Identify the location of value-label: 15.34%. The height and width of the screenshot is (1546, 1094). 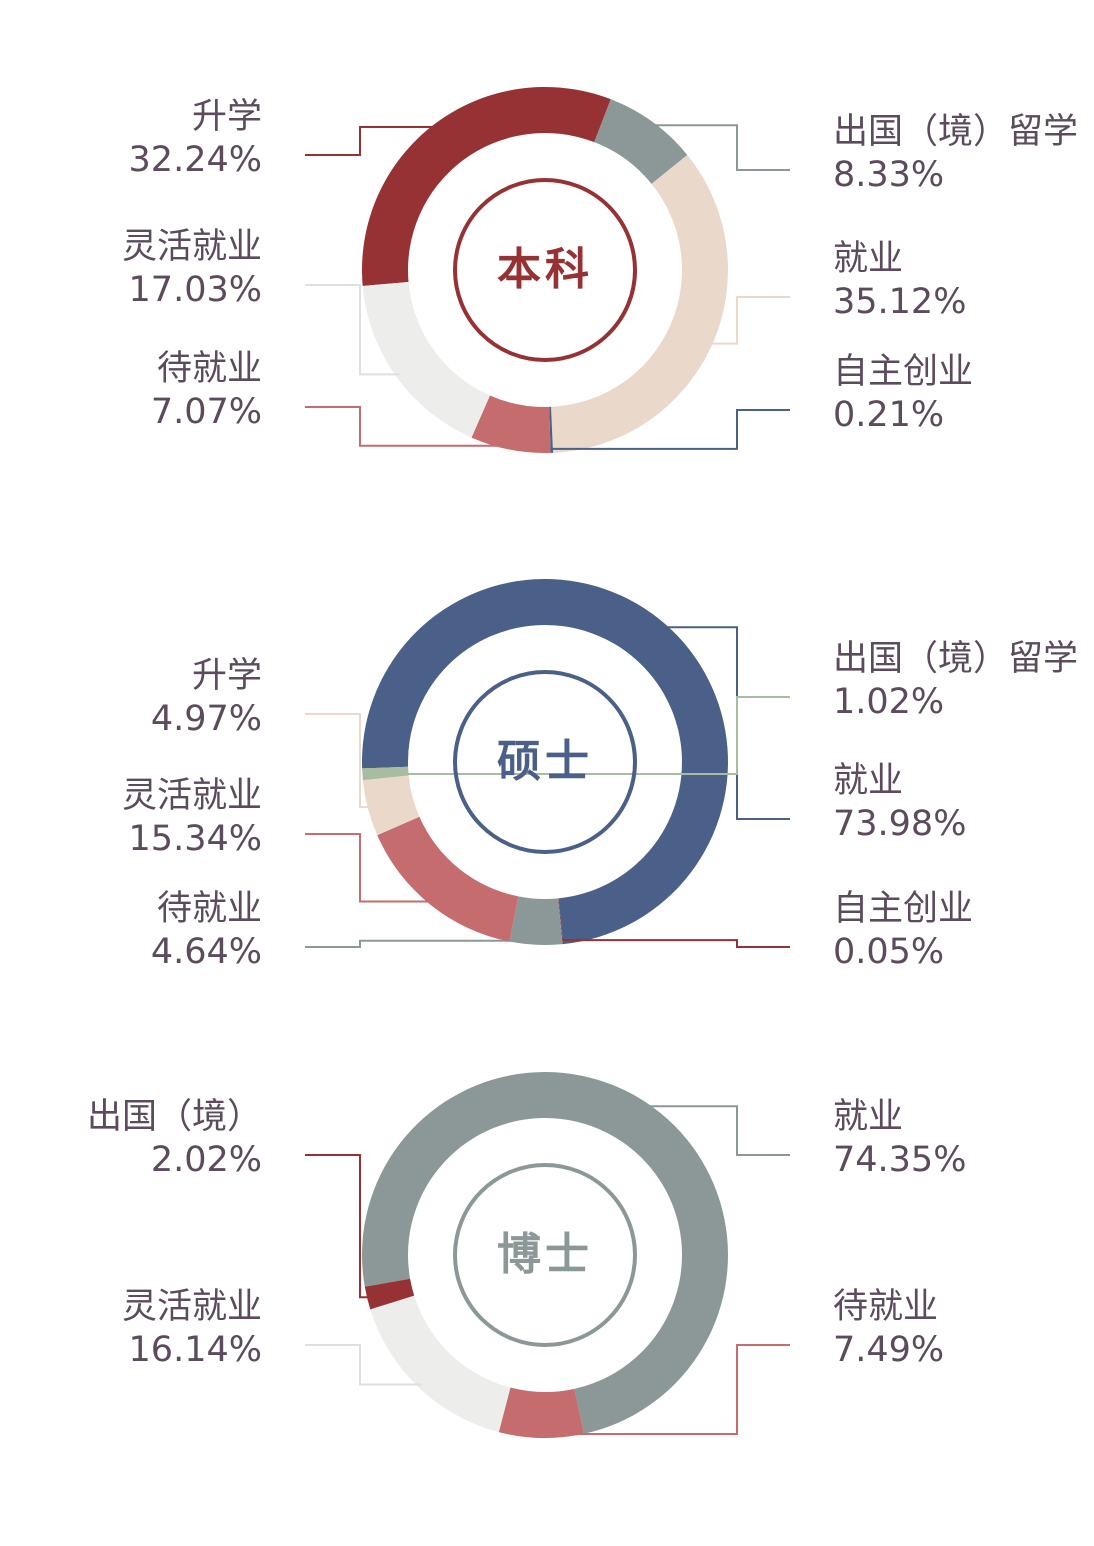
(195, 839).